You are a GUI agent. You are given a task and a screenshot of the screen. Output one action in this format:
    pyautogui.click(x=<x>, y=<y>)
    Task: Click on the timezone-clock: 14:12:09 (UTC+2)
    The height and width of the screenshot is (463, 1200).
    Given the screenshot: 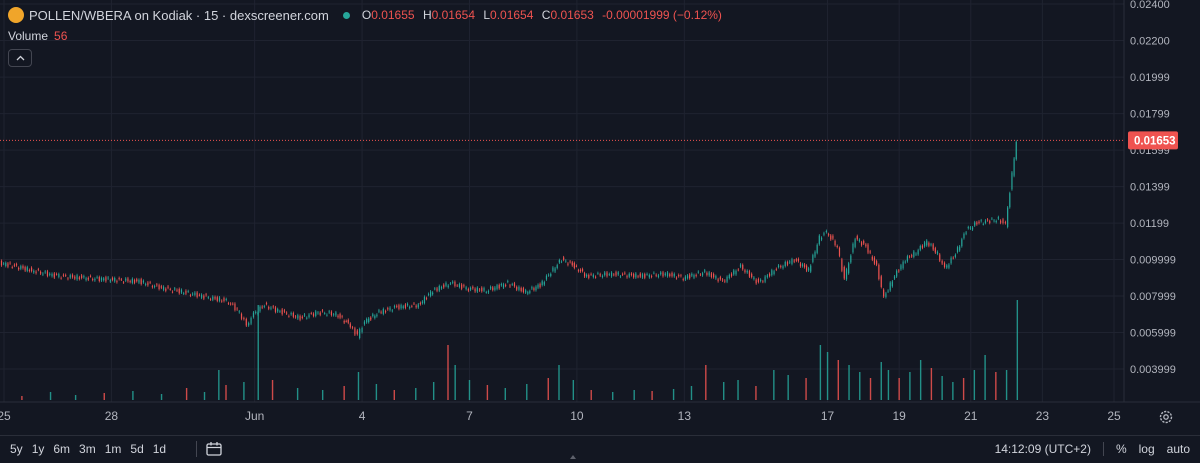 What is the action you would take?
    pyautogui.click(x=1043, y=449)
    